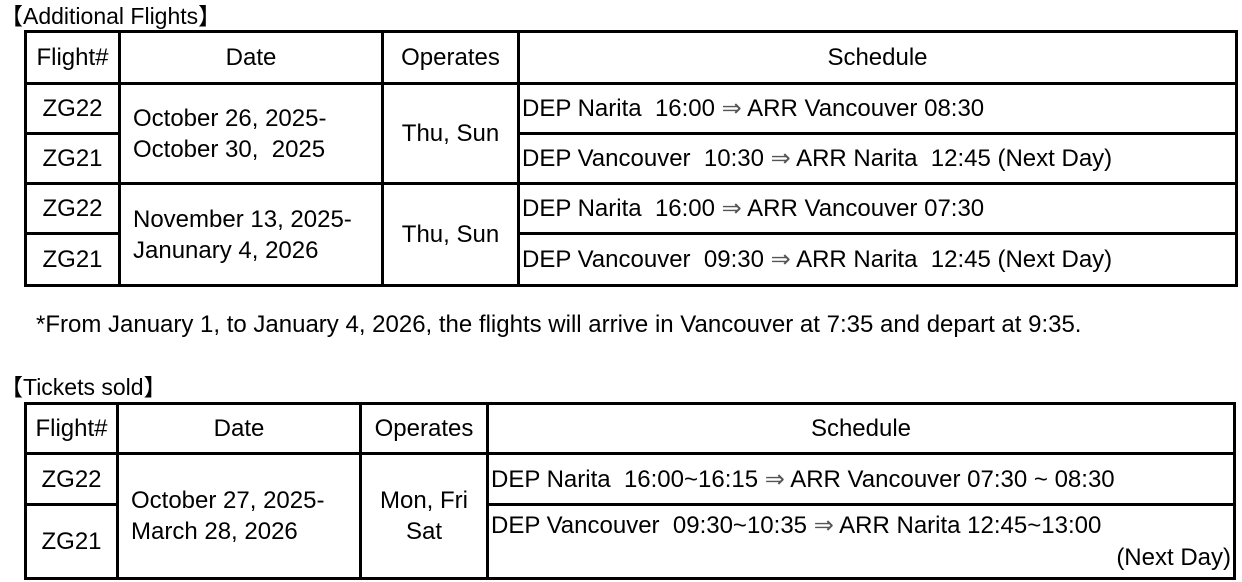 The image size is (1242, 582). I want to click on date-range: October 27, 2025- March 28, 2026, so click(239, 516).